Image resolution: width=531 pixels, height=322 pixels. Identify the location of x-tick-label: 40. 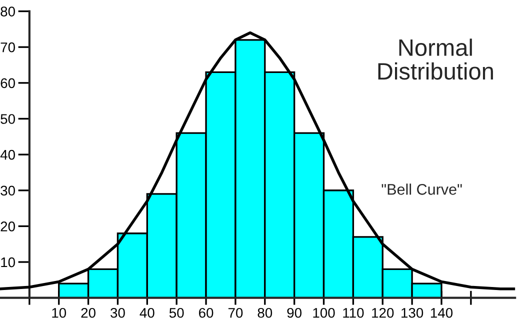
(147, 313).